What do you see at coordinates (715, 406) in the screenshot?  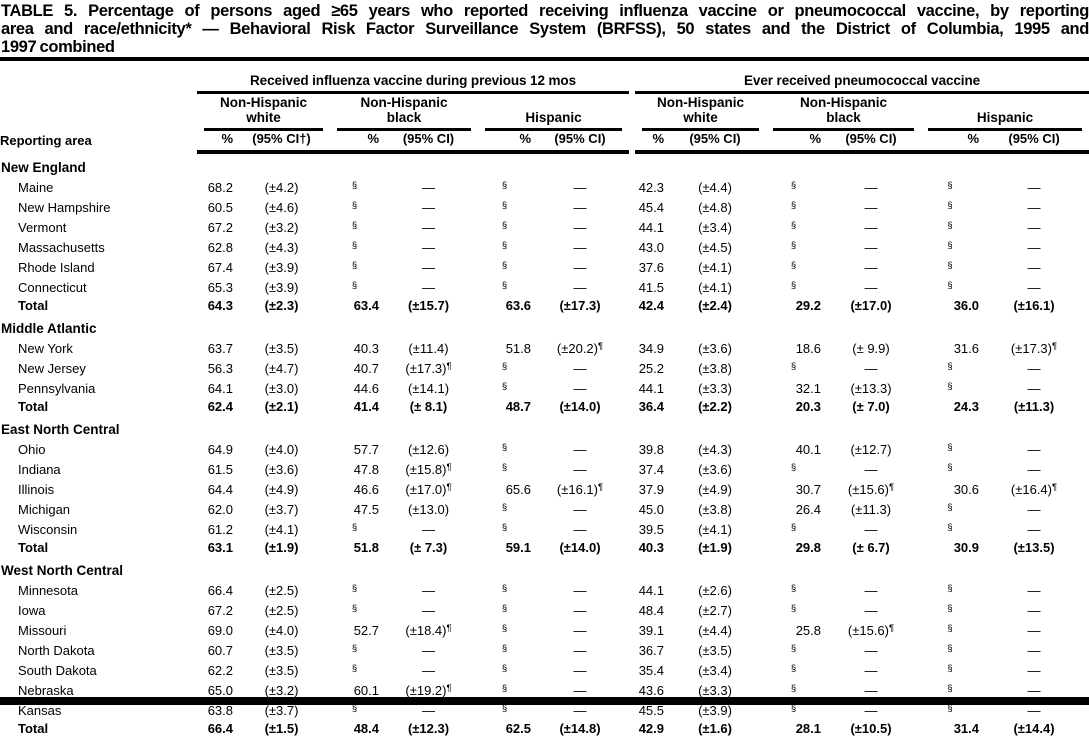 I see `ci-cell: (±2.2)` at bounding box center [715, 406].